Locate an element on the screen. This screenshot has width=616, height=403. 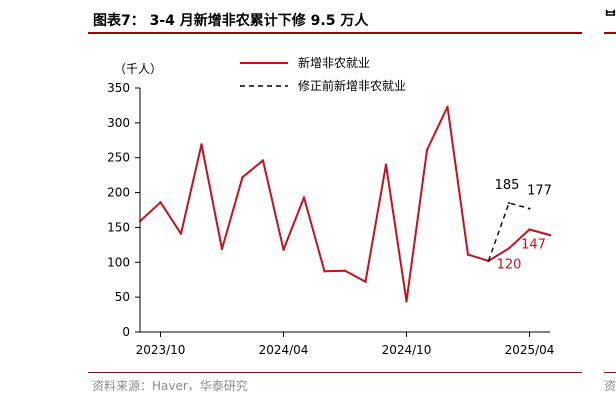
data-label: 147 is located at coordinates (533, 245).